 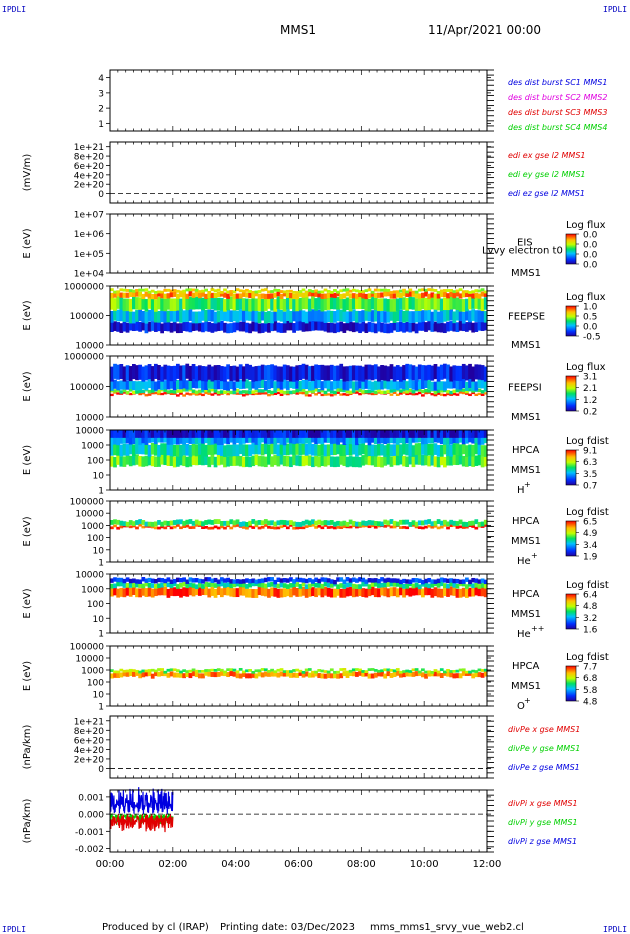 I want to click on mission-title: MMS1, so click(x=298, y=30).